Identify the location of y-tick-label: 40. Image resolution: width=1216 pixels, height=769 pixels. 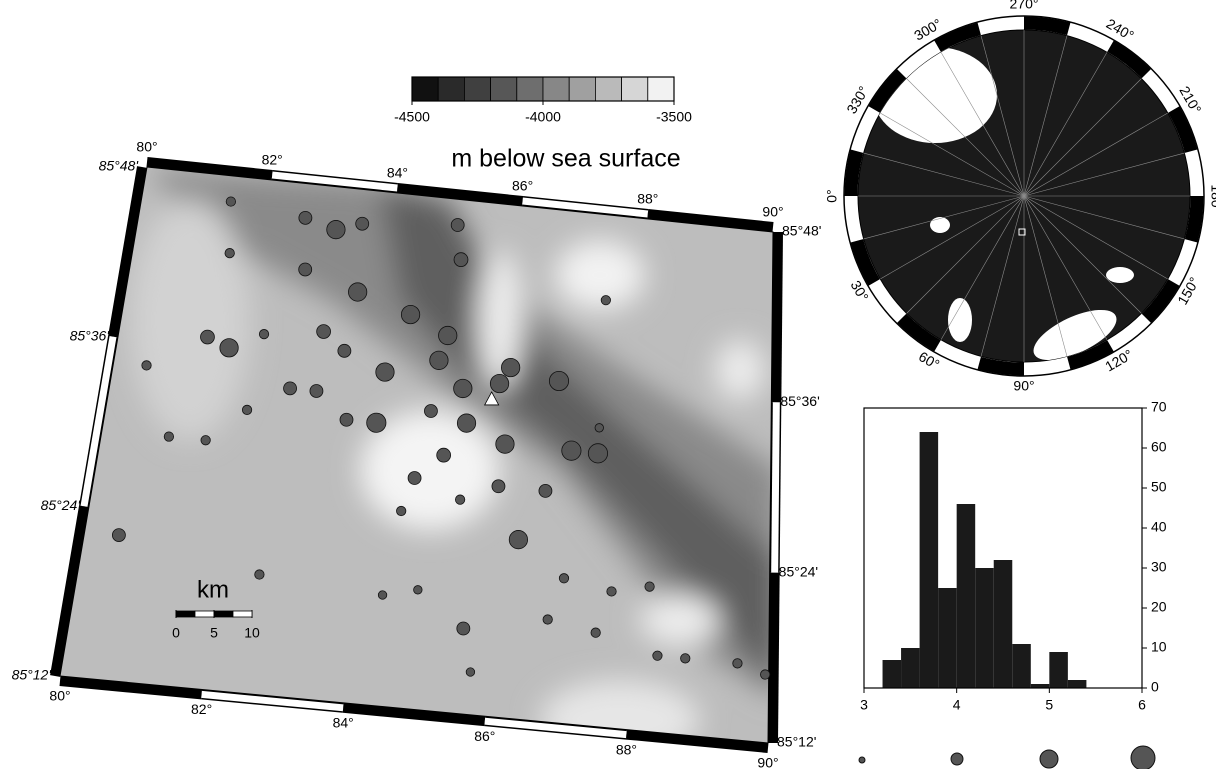
(1159, 527).